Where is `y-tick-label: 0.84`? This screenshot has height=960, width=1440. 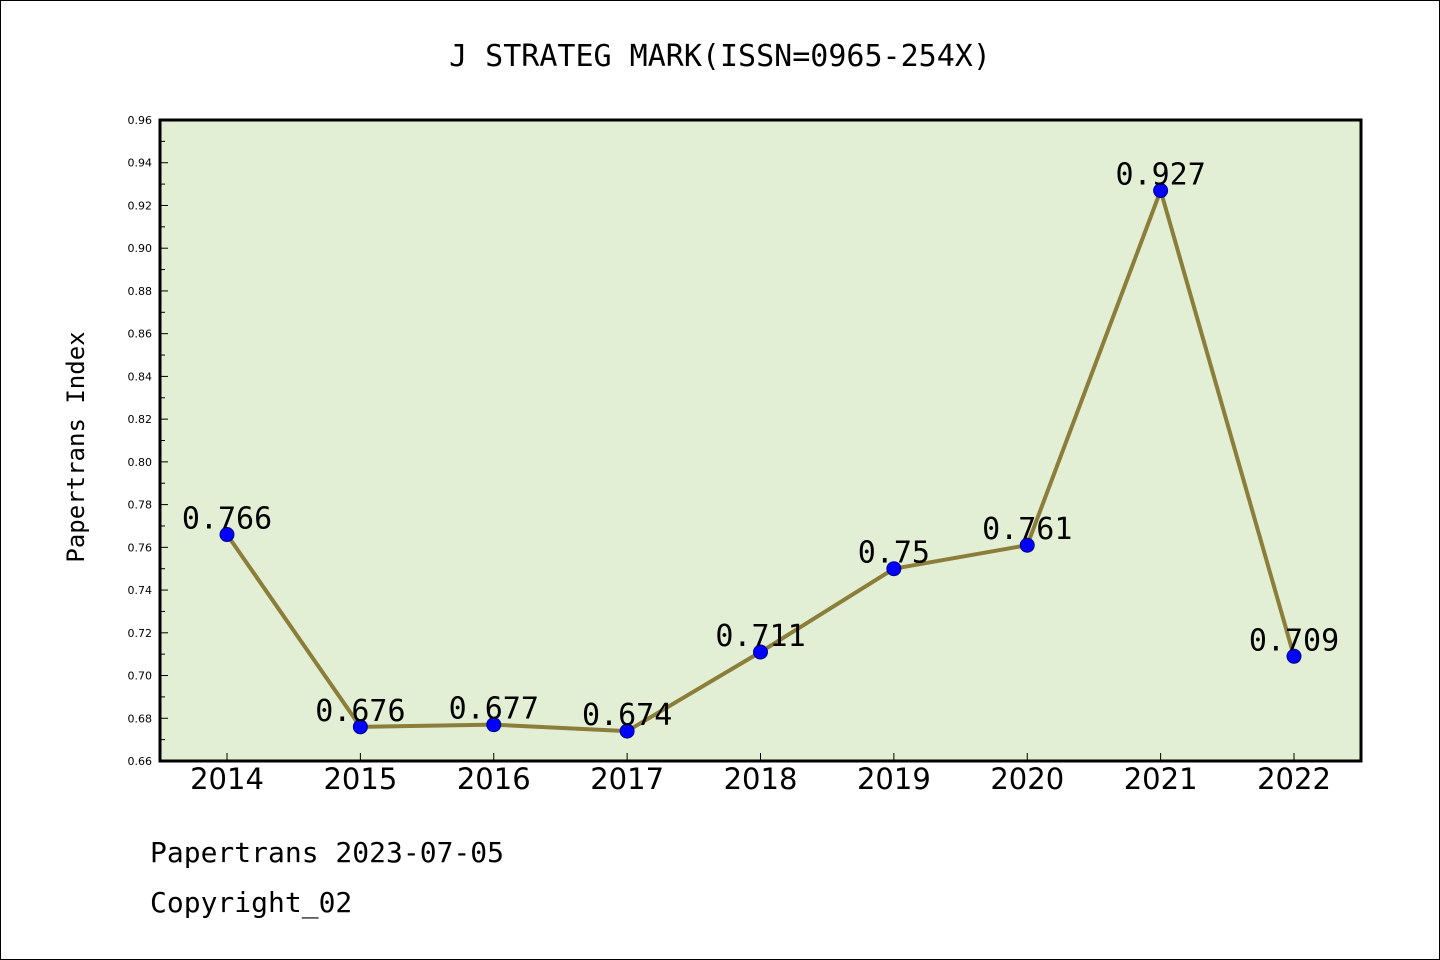 y-tick-label: 0.84 is located at coordinates (140, 376).